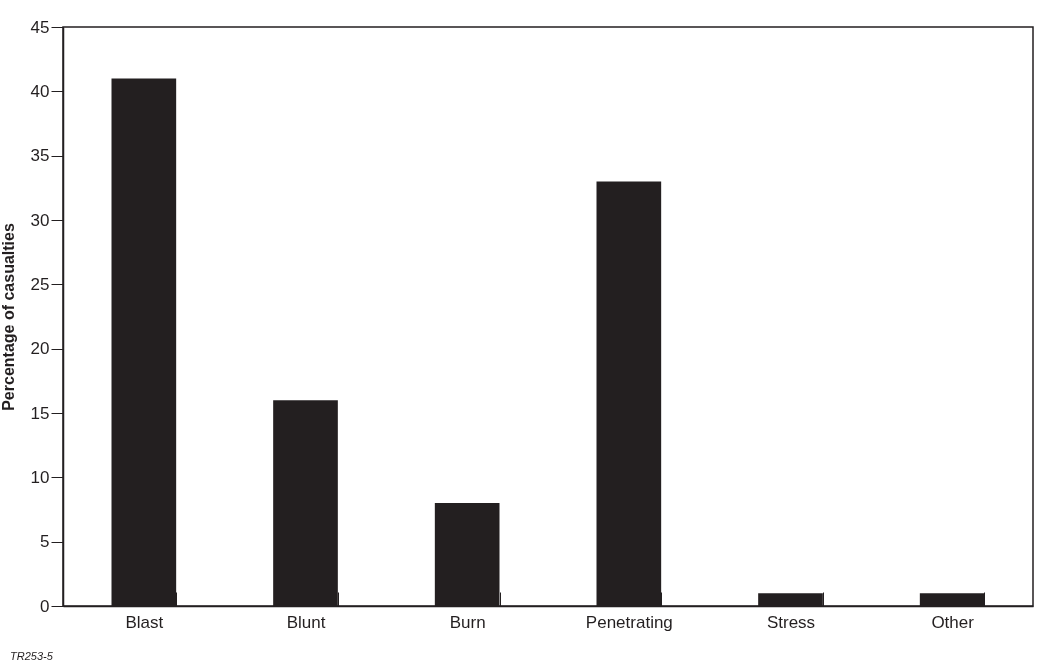 This screenshot has width=1059, height=668. What do you see at coordinates (31, 656) in the screenshot?
I see `text: TR253-5` at bounding box center [31, 656].